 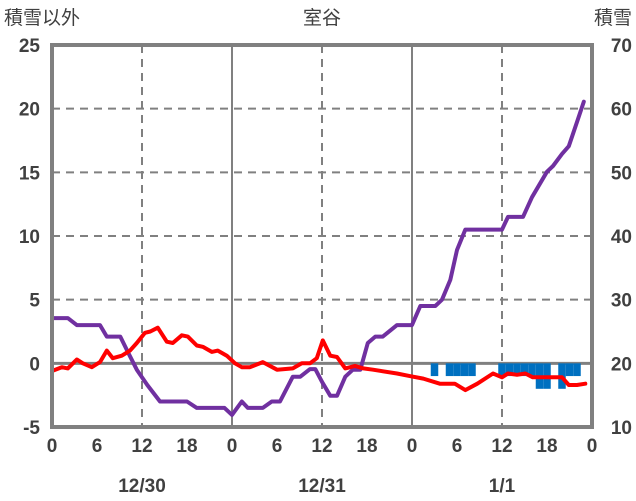 I want to click on left-axis-label: 積雪以外, so click(x=42, y=18).